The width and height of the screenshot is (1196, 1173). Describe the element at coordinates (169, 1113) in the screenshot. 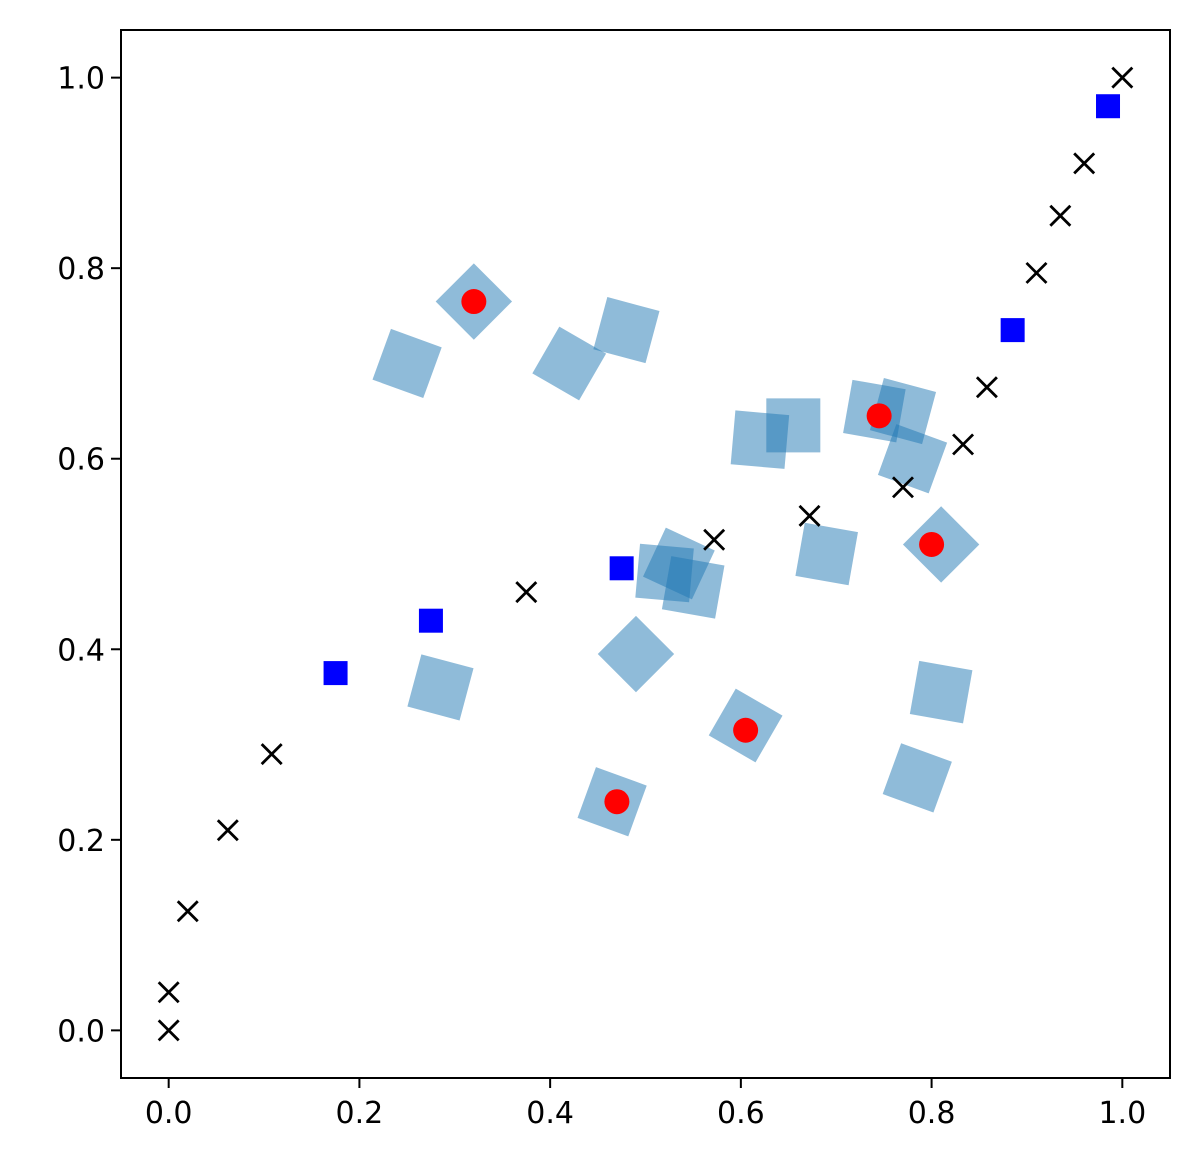

I see `x-tick-label: 0.0` at that location.